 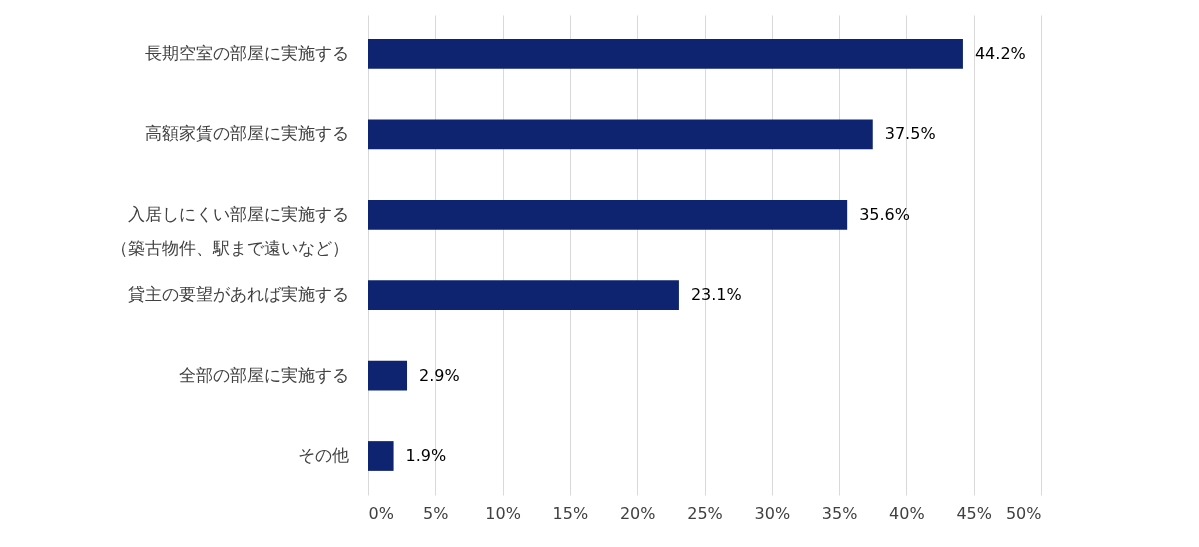 What do you see at coordinates (229, 230) in the screenshot?
I see `y-tick-label: 入居しにくい部屋に実施する（築古物件、駅まで遠いなど）` at bounding box center [229, 230].